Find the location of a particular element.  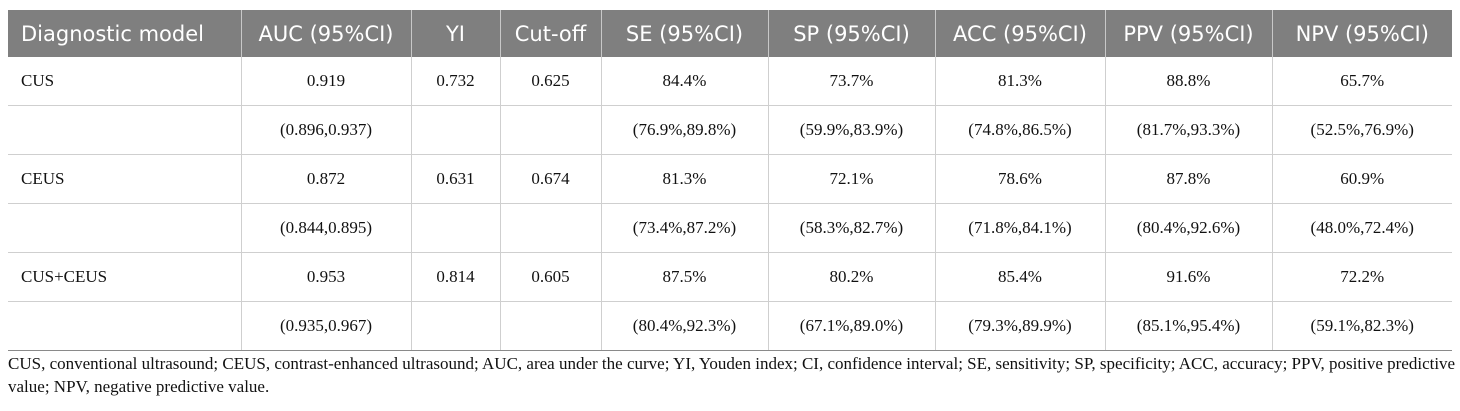

table-cell: CEUS is located at coordinates (125, 179).